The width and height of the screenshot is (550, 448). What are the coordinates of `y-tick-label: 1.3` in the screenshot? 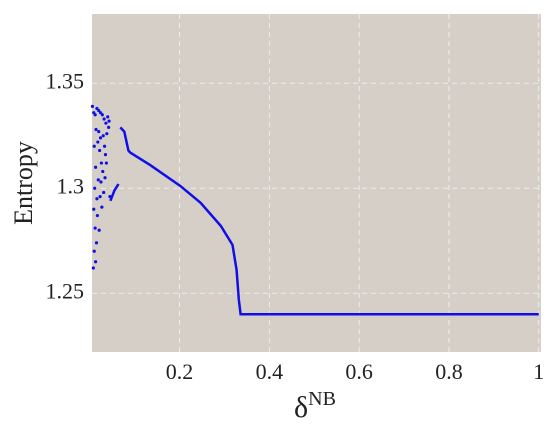 It's located at (71, 185).